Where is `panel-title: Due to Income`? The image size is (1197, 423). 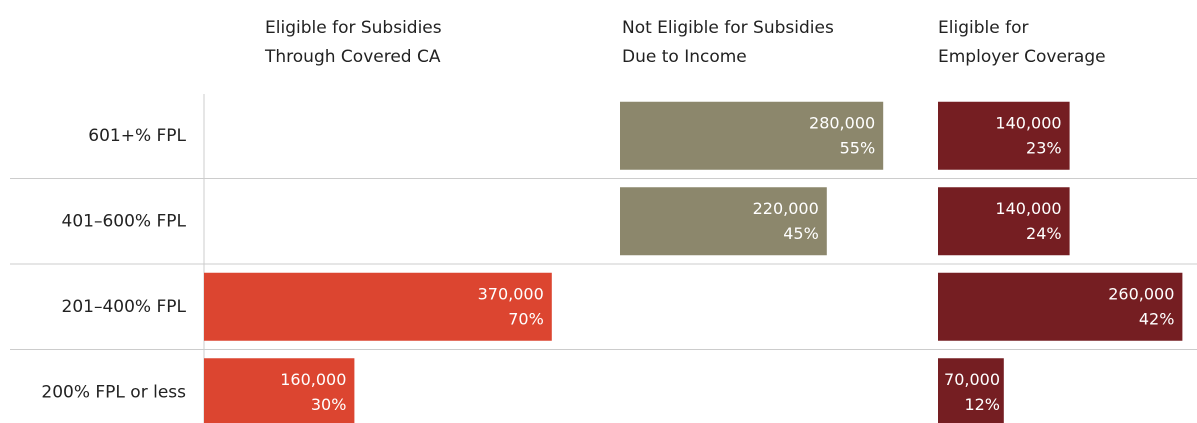 panel-title: Due to Income is located at coordinates (684, 57).